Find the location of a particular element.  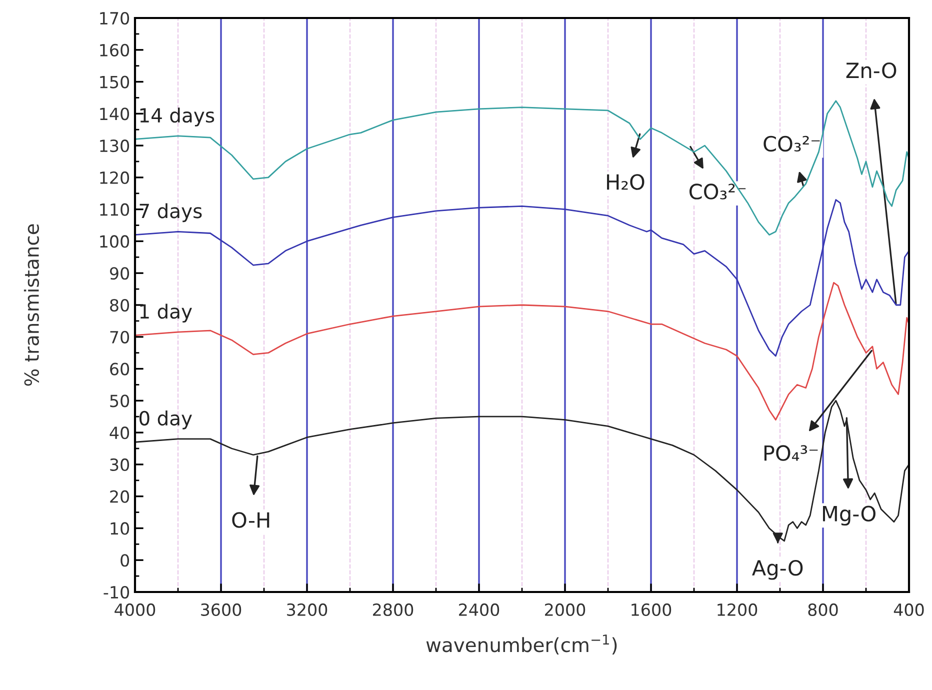

y-tick-label: 80 is located at coordinates (120, 305).